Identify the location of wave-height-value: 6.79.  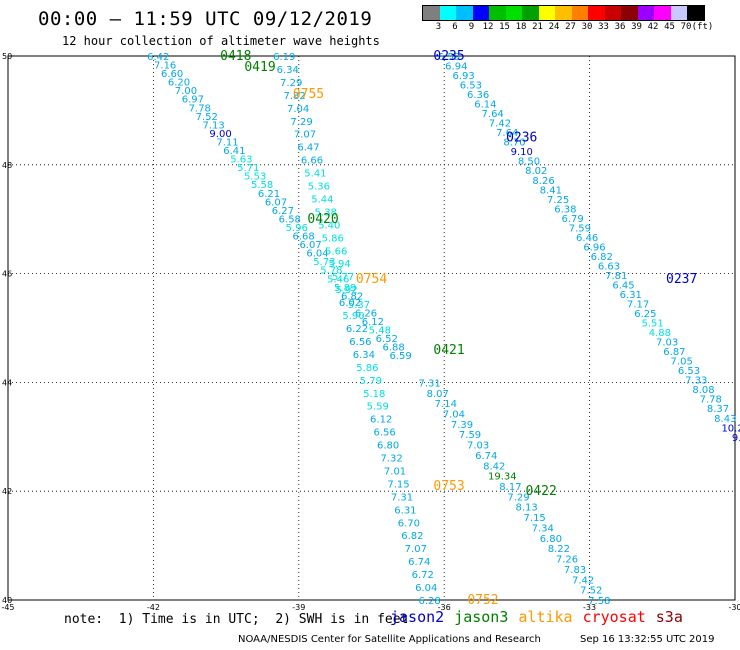
(573, 219).